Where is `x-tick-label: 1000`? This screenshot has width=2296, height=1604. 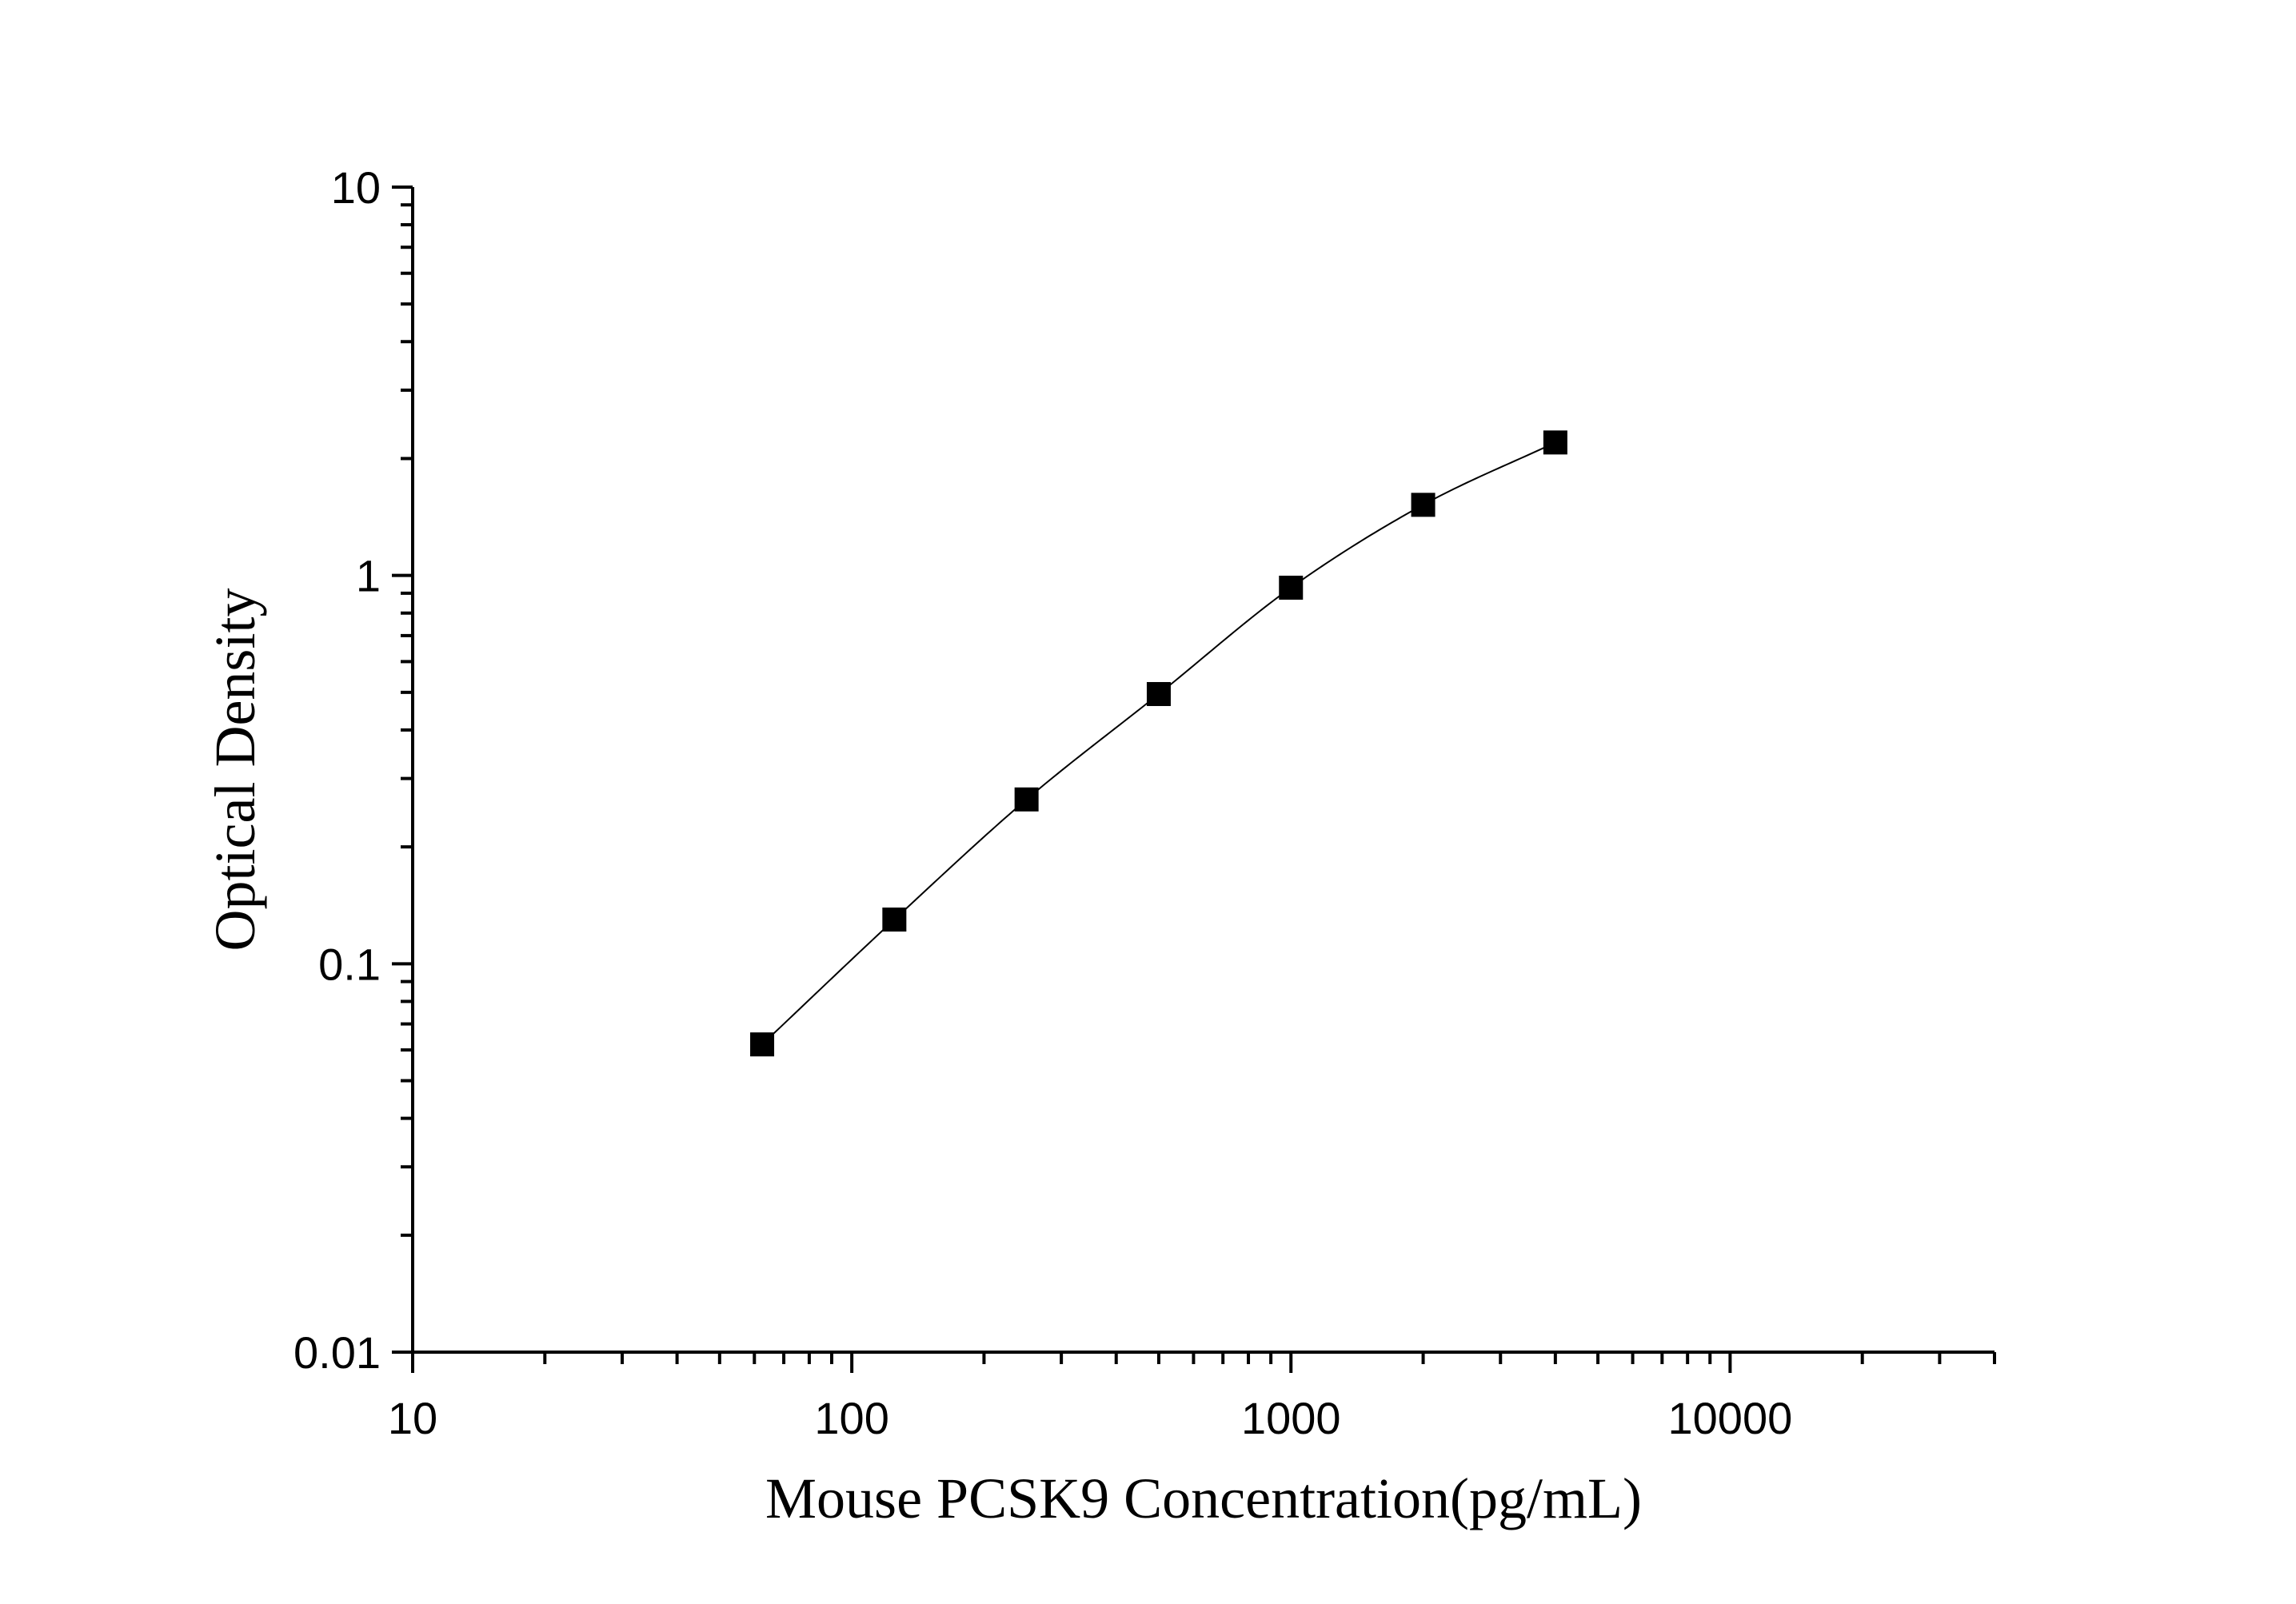 x-tick-label: 1000 is located at coordinates (1291, 1418).